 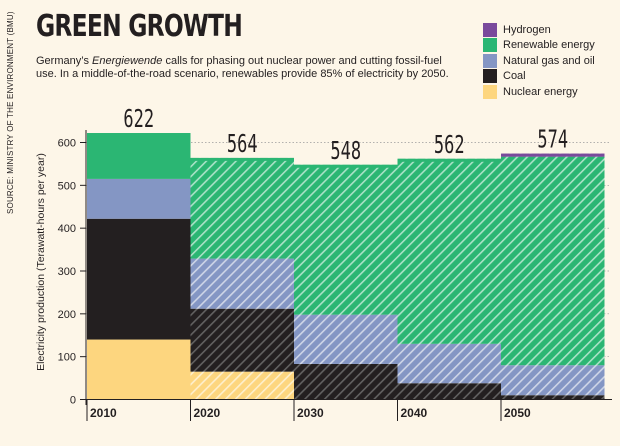 What do you see at coordinates (67, 144) in the screenshot?
I see `y-tick-label-600: 600` at bounding box center [67, 144].